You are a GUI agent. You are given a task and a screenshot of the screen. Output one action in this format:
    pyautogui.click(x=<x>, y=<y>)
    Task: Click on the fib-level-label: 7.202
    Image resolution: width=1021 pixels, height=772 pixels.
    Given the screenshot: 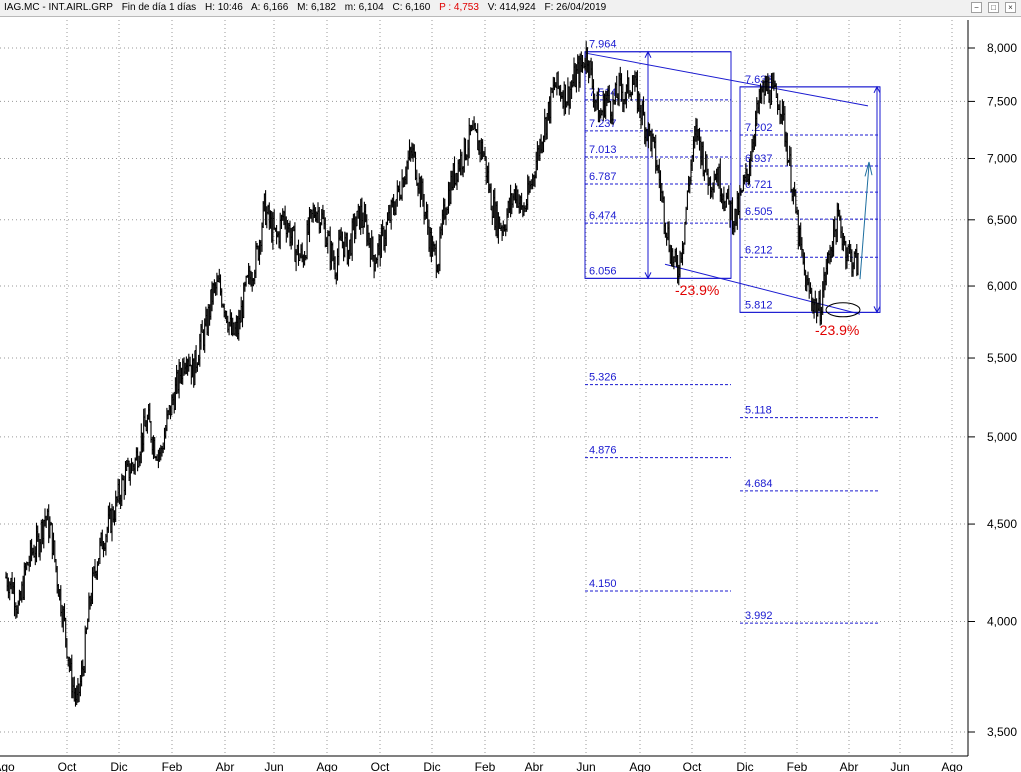 What is the action you would take?
    pyautogui.click(x=759, y=128)
    